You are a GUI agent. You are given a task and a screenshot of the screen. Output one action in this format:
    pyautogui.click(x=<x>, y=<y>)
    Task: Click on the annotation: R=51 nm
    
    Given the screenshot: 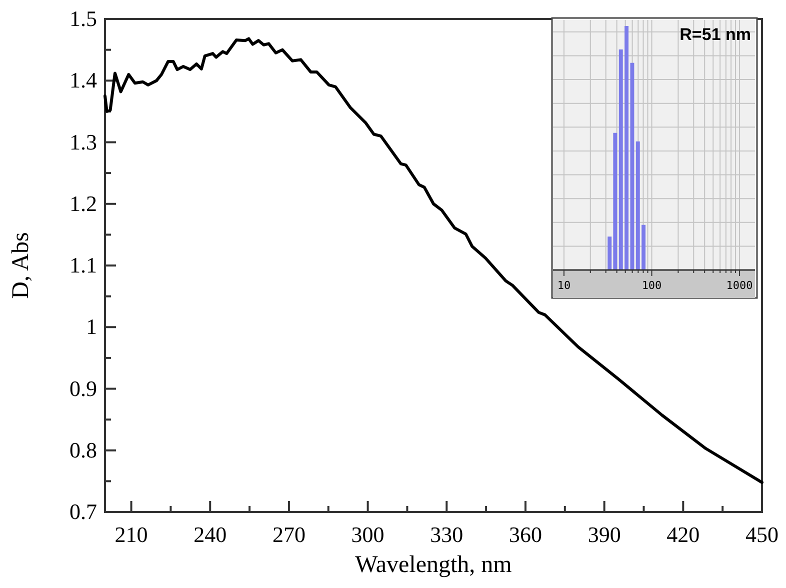 What is the action you would take?
    pyautogui.click(x=715, y=34)
    